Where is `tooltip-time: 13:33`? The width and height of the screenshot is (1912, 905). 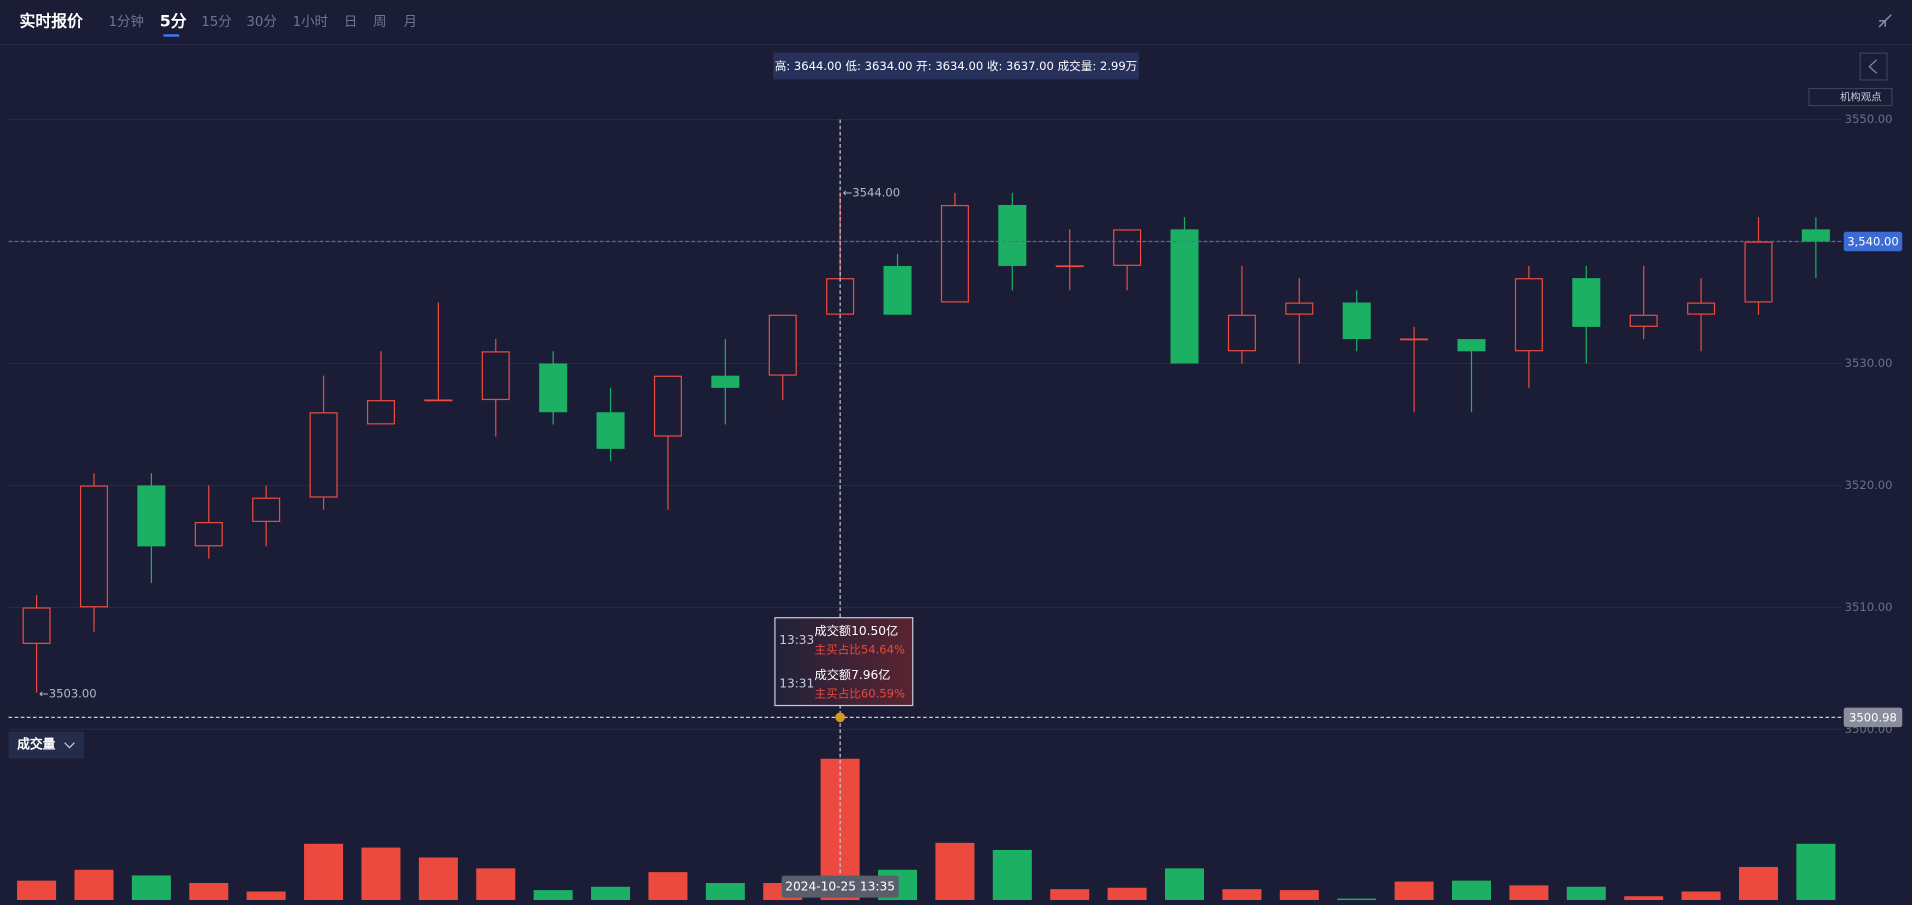 tooltip-time: 13:33 is located at coordinates (796, 640).